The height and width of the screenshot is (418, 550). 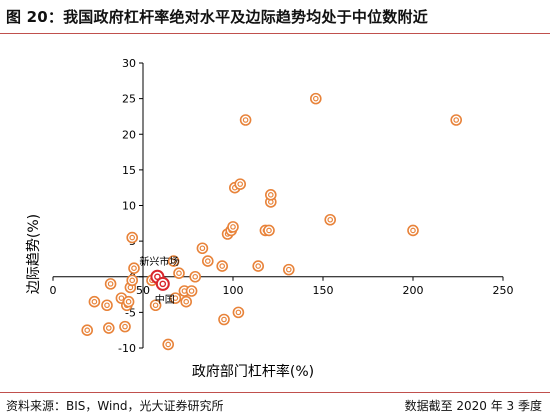 What do you see at coordinates (127, 348) in the screenshot?
I see `y-tick-label: -10` at bounding box center [127, 348].